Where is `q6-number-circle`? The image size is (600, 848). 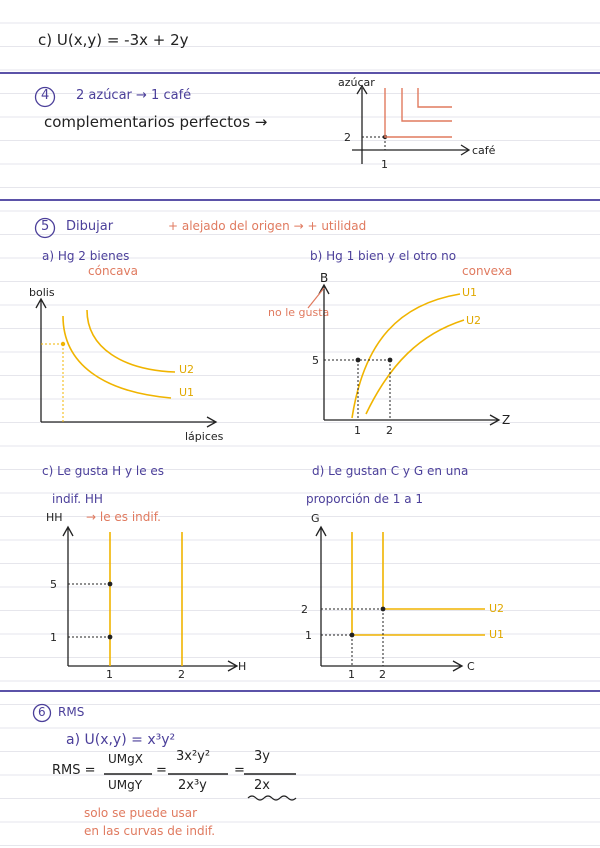 q6-number-circle is located at coordinates (42, 713).